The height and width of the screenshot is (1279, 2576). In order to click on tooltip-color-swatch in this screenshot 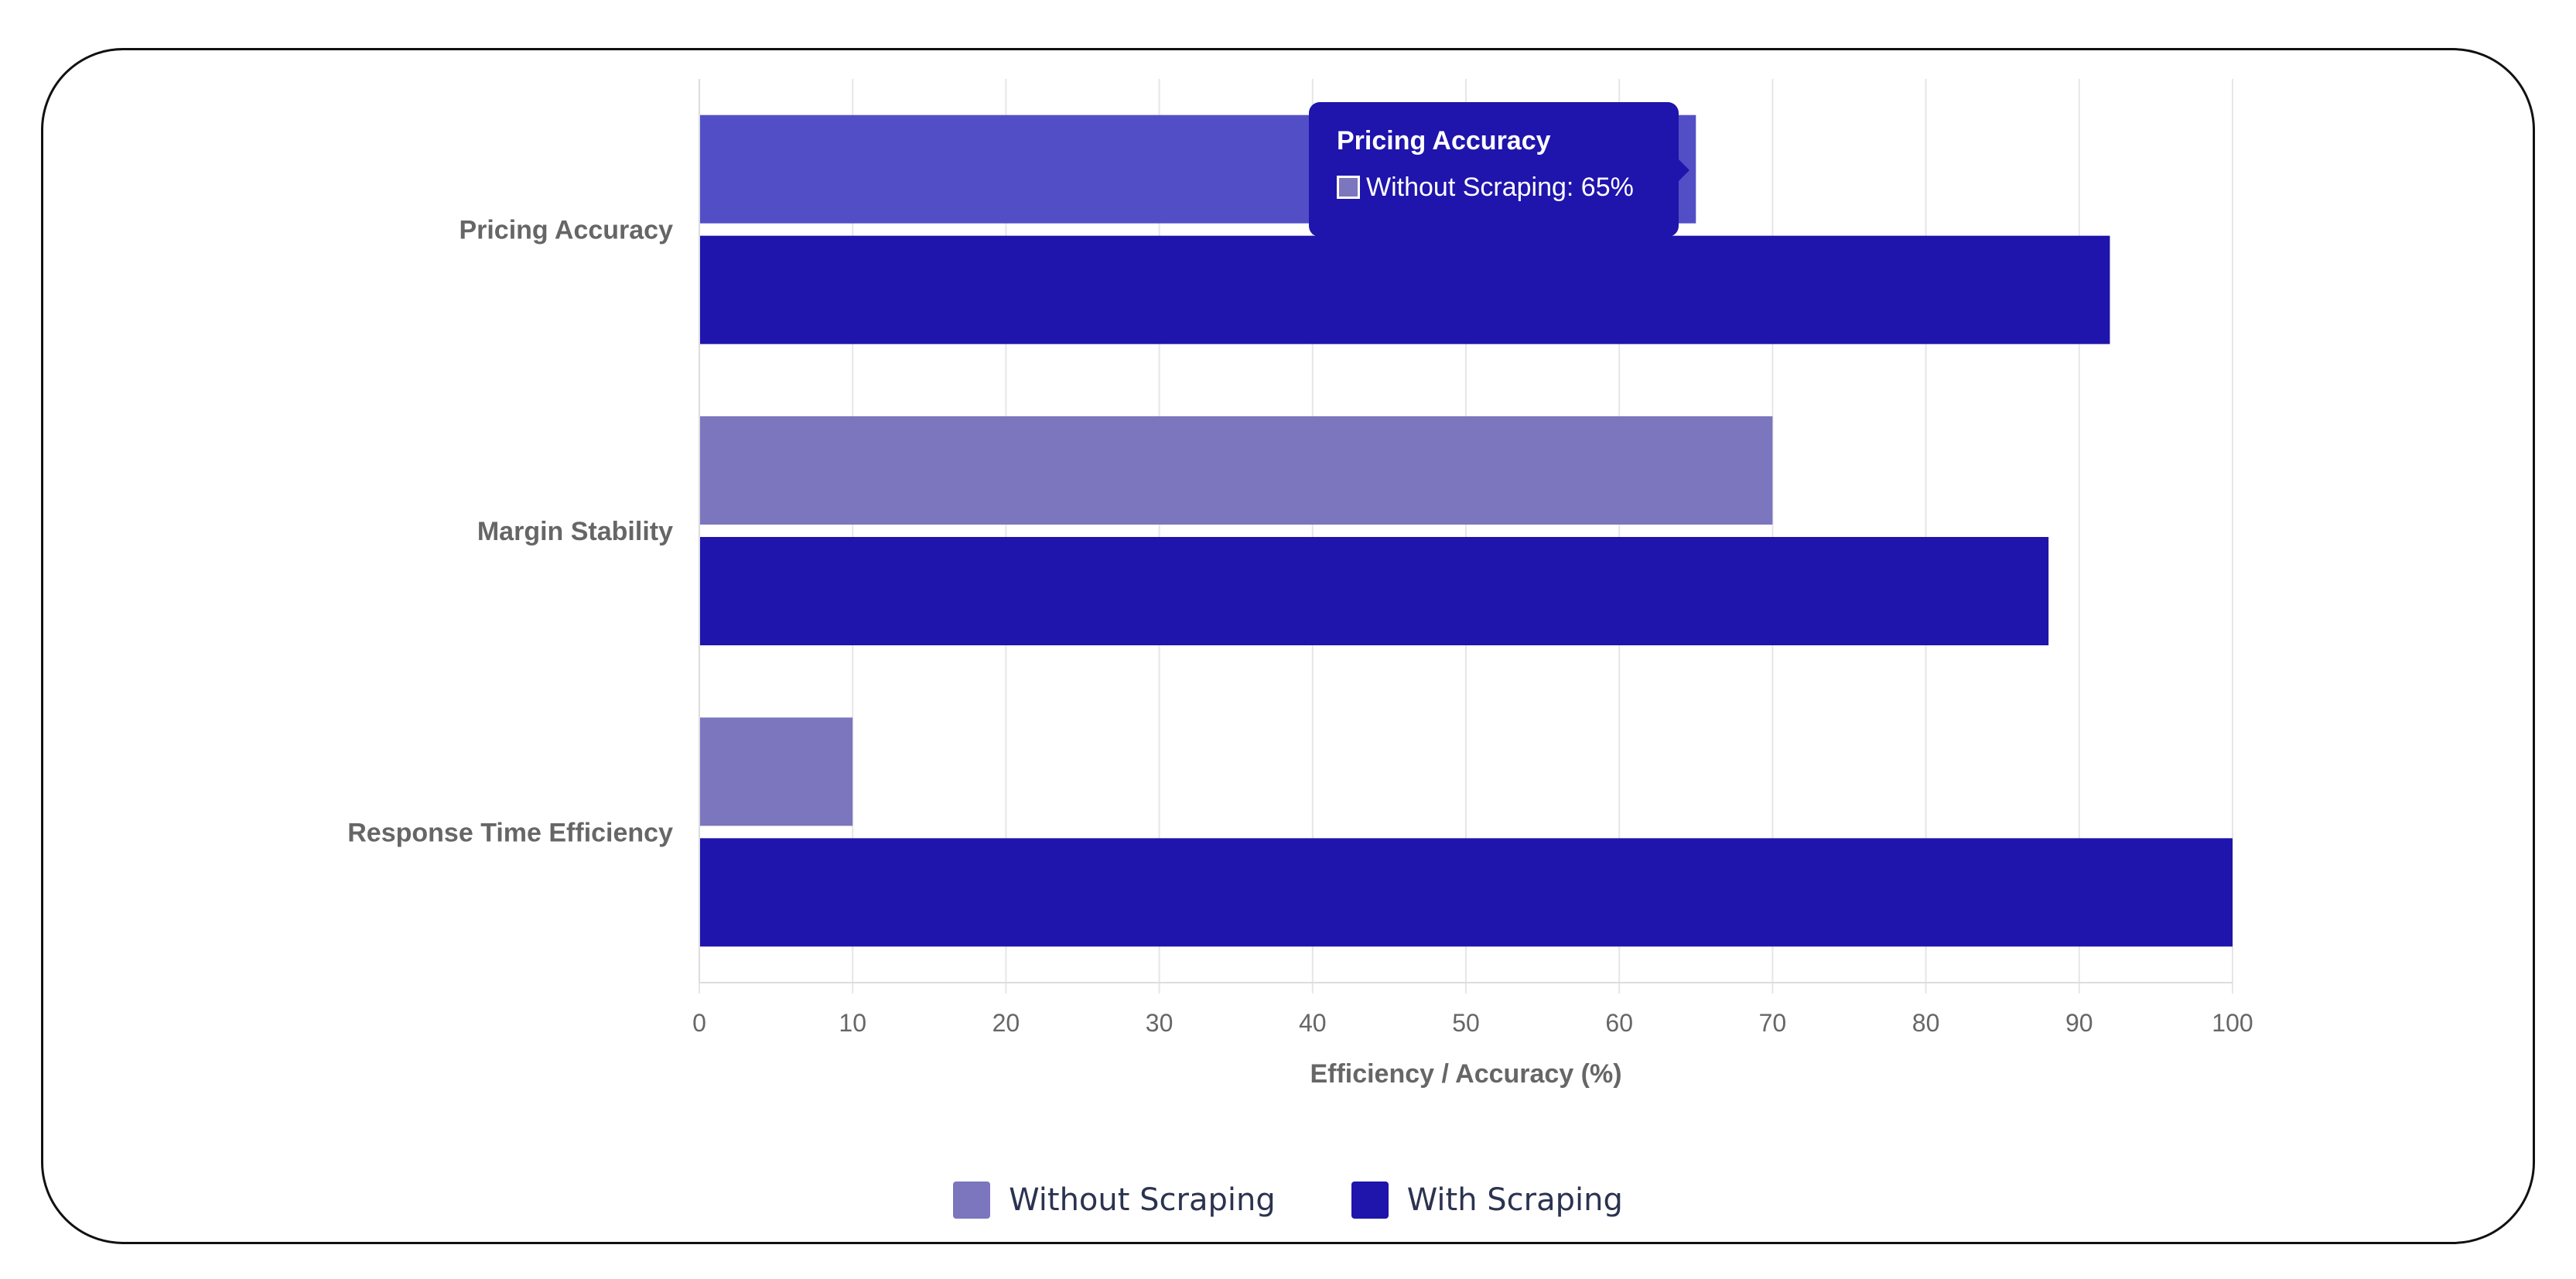, I will do `click(1348, 187)`.